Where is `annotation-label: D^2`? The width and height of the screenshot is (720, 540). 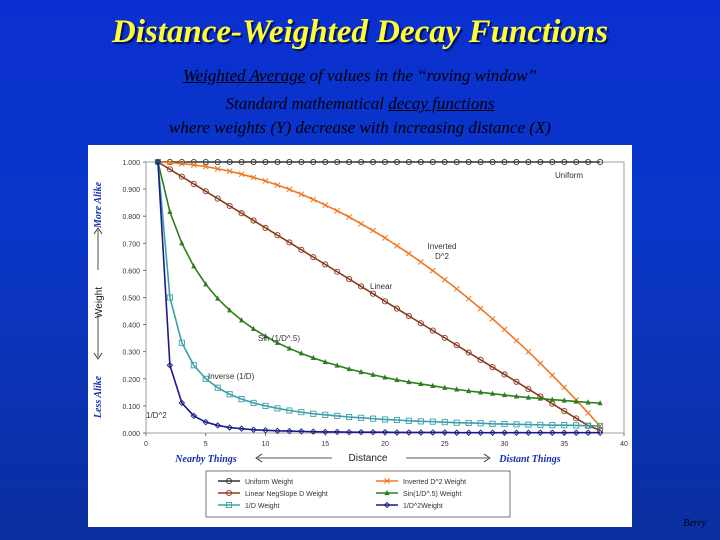
annotation-label: D^2 is located at coordinates (442, 256).